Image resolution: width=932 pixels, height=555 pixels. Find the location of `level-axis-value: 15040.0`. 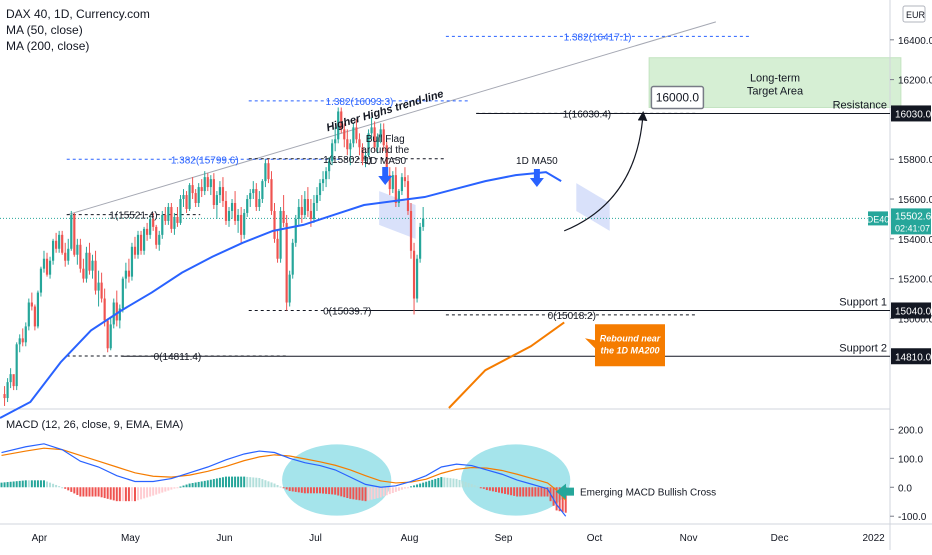

level-axis-value: 15040.0 is located at coordinates (913, 311).